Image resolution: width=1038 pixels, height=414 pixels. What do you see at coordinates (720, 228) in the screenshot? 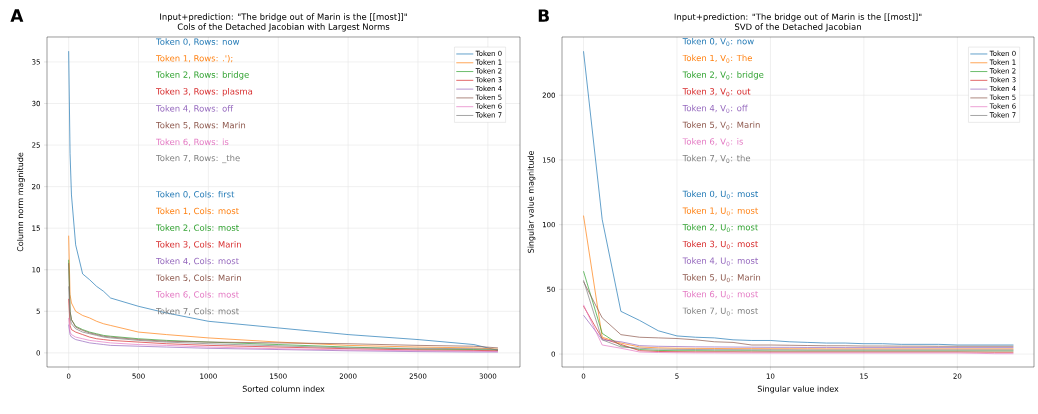
I see `annotation: Token 2, U$_{0}$: most` at bounding box center [720, 228].